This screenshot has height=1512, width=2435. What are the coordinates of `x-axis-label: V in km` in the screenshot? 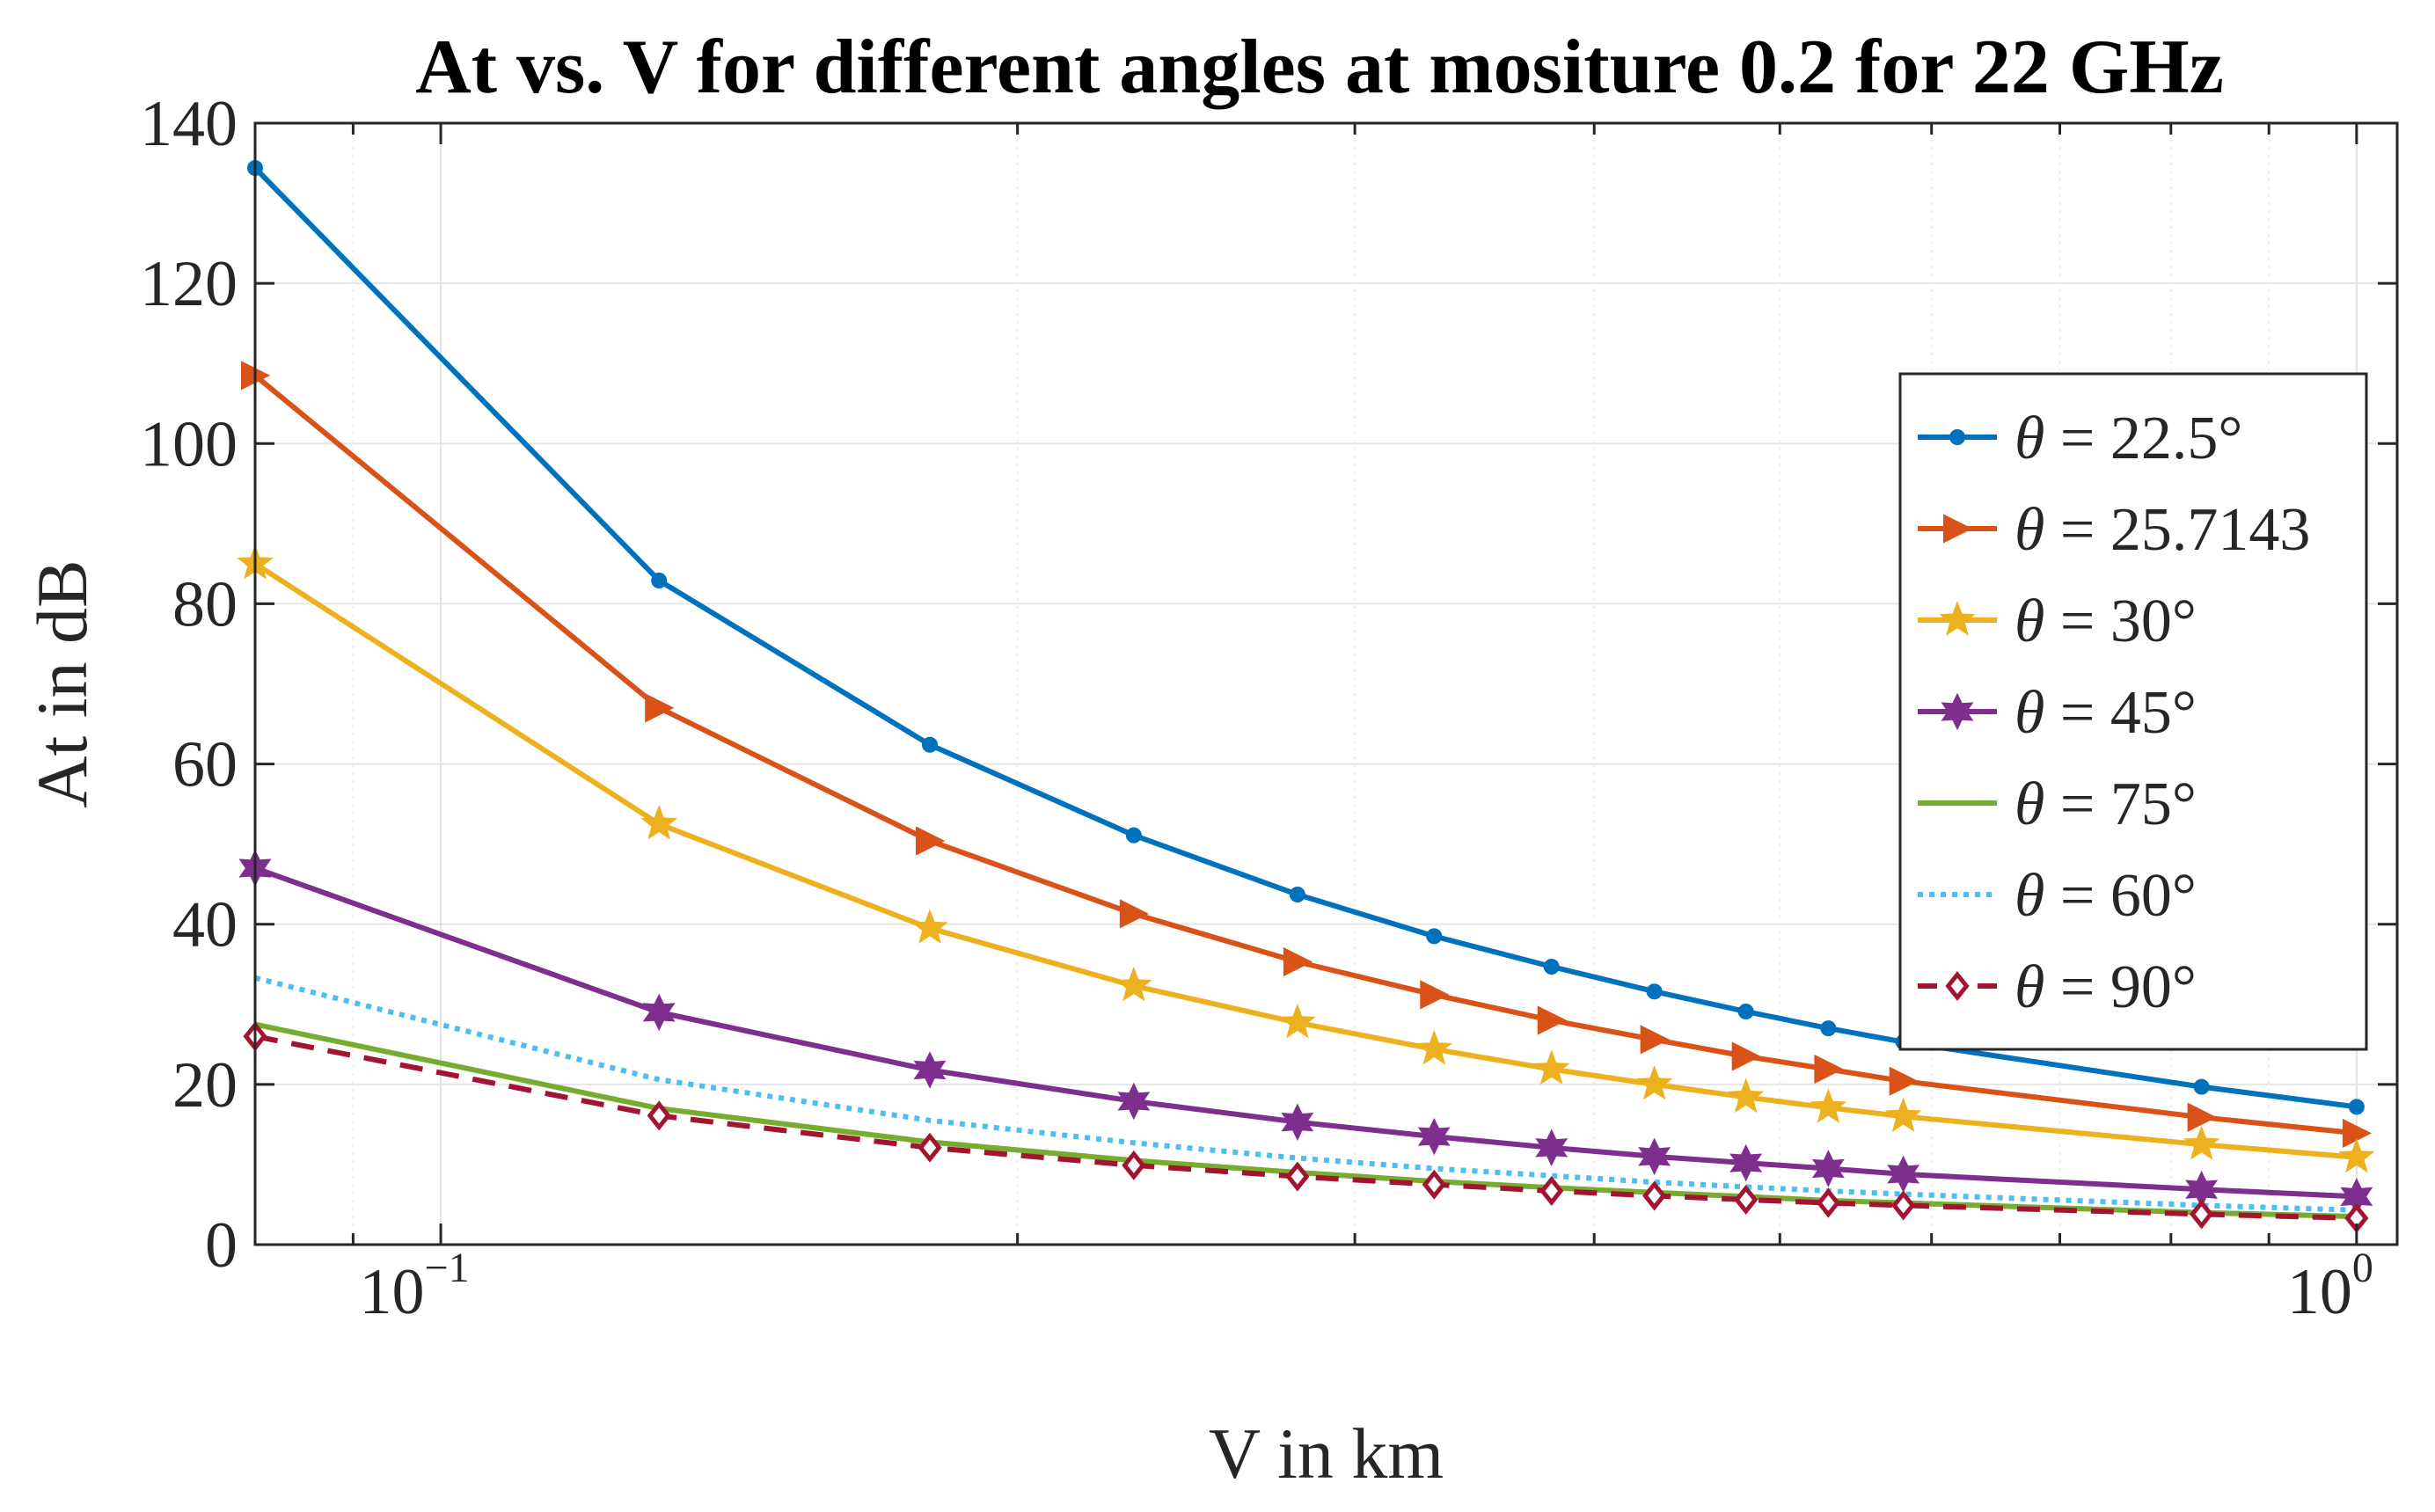 It's located at (1326, 1453).